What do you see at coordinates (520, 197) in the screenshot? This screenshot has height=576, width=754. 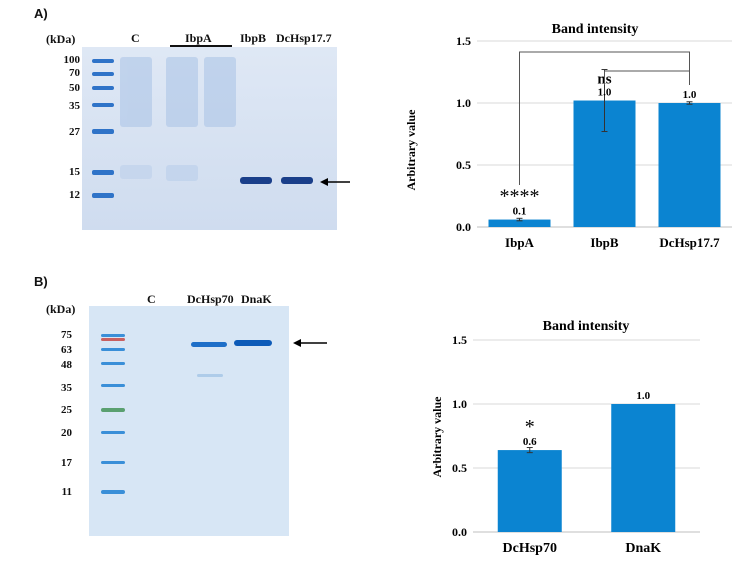 I see `significance-label: ****` at bounding box center [520, 197].